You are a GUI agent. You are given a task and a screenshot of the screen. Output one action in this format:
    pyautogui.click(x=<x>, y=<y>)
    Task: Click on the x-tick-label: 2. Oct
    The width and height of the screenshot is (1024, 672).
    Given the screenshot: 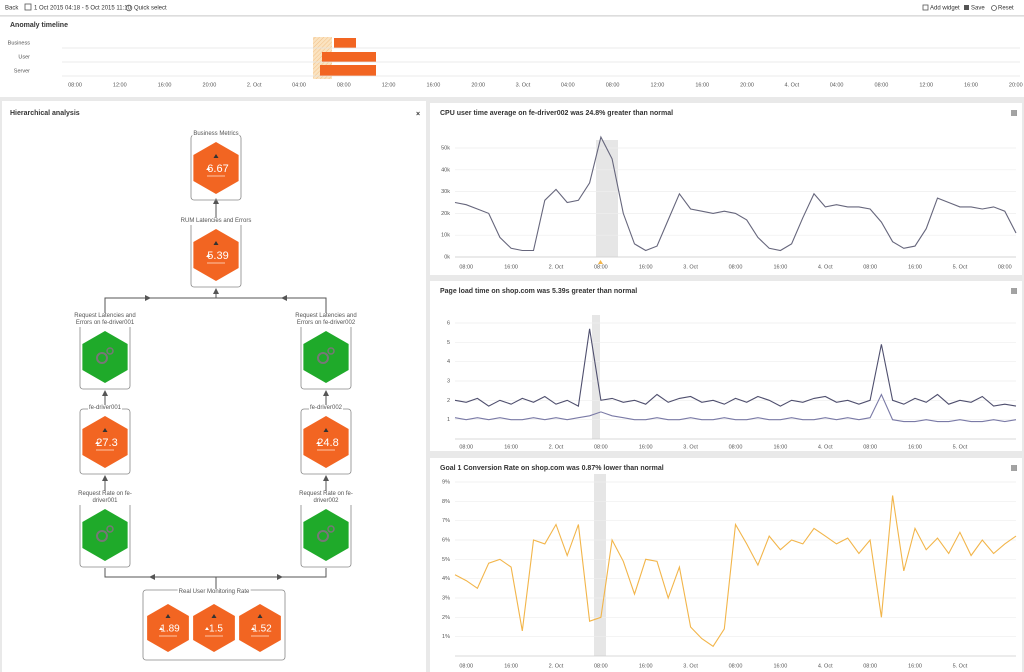 What is the action you would take?
    pyautogui.click(x=556, y=447)
    